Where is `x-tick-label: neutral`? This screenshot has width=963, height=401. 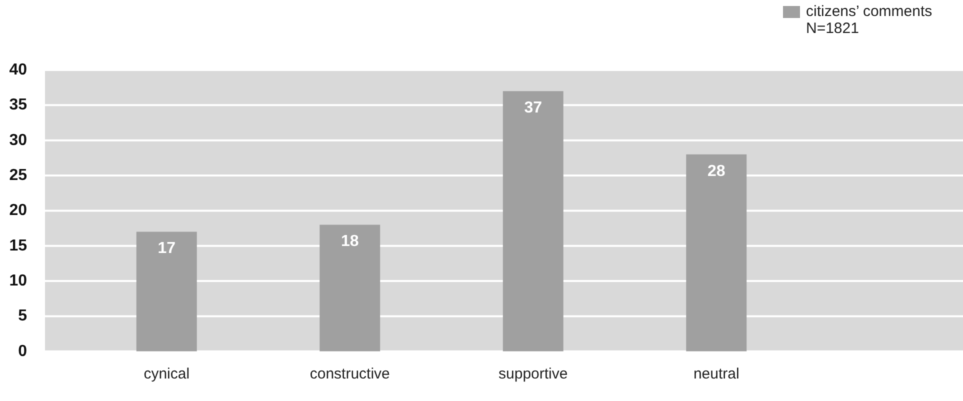 x-tick-label: neutral is located at coordinates (716, 374).